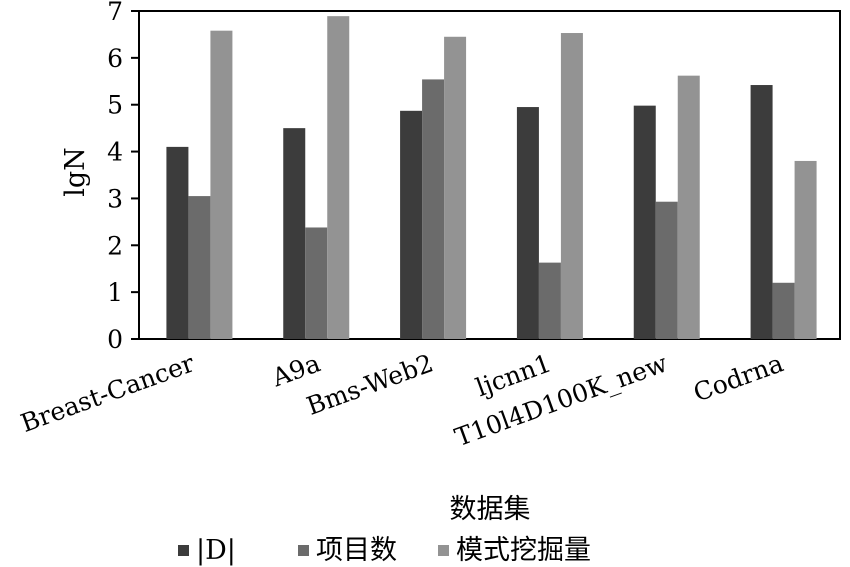 Image resolution: width=850 pixels, height=567 pixels. What do you see at coordinates (115, 105) in the screenshot?
I see `y-tick-label: 5` at bounding box center [115, 105].